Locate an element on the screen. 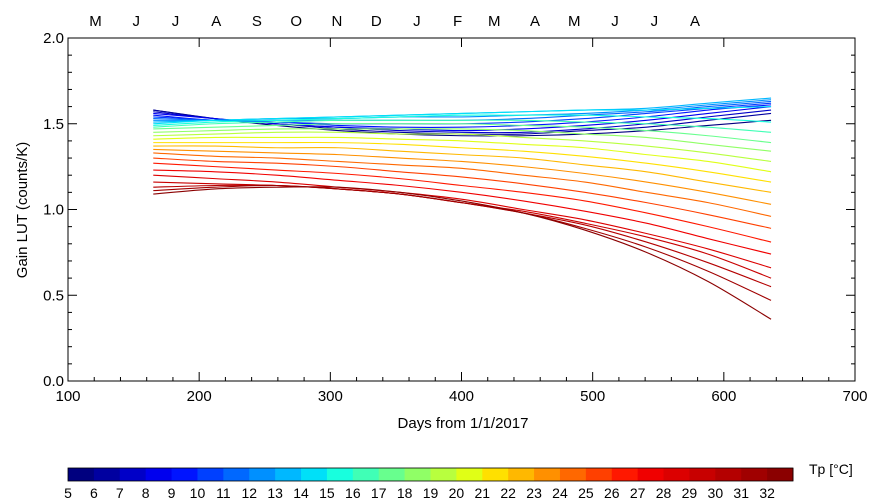 Image resolution: width=869 pixels, height=502 pixels. colorbar-label: 27 is located at coordinates (638, 493).